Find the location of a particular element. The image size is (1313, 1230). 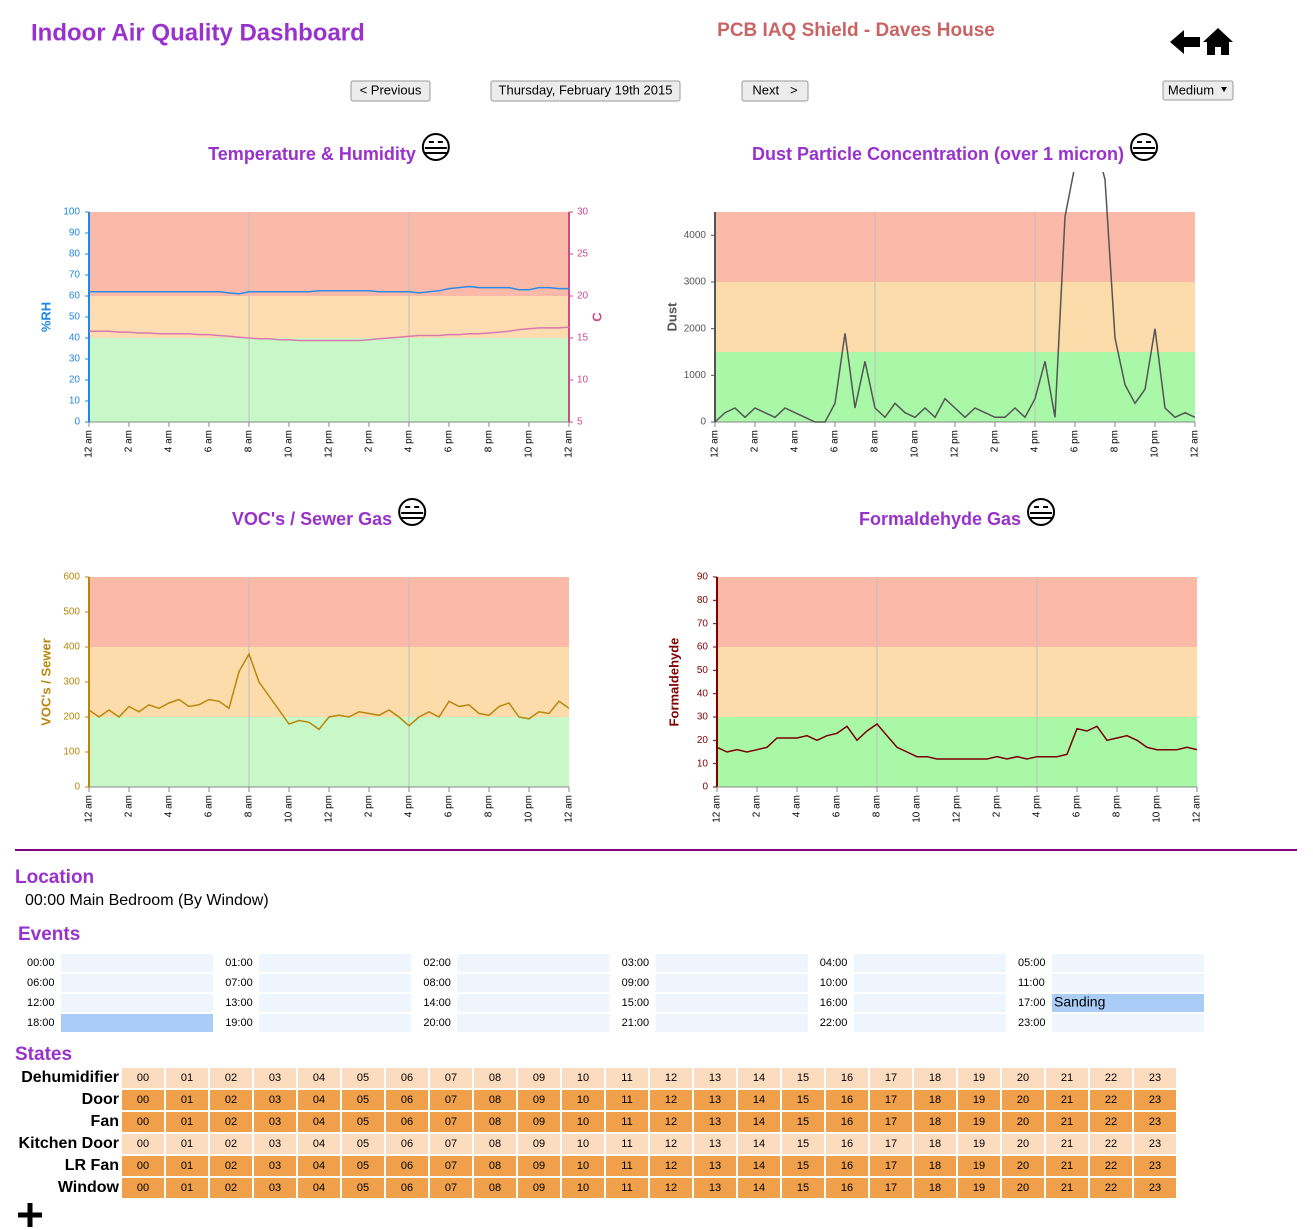

y-tick-label: 200 is located at coordinates (71, 717).